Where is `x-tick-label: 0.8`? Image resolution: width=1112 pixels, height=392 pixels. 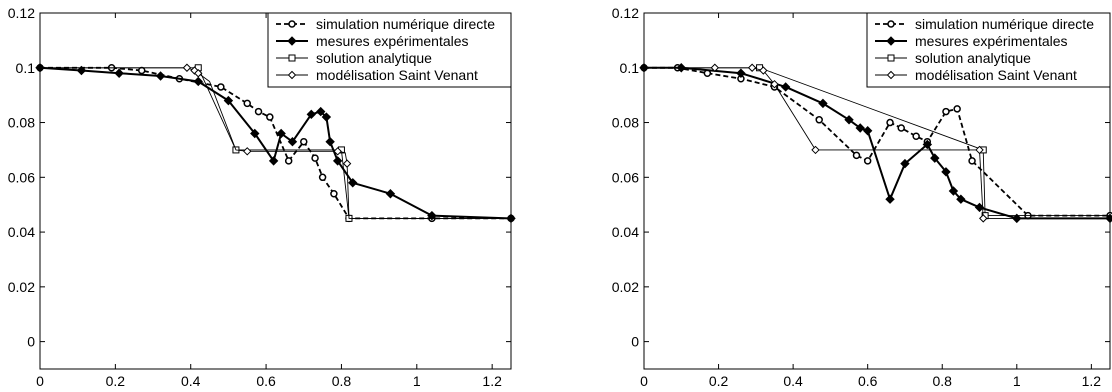
x-tick-label: 0.8 is located at coordinates (342, 381).